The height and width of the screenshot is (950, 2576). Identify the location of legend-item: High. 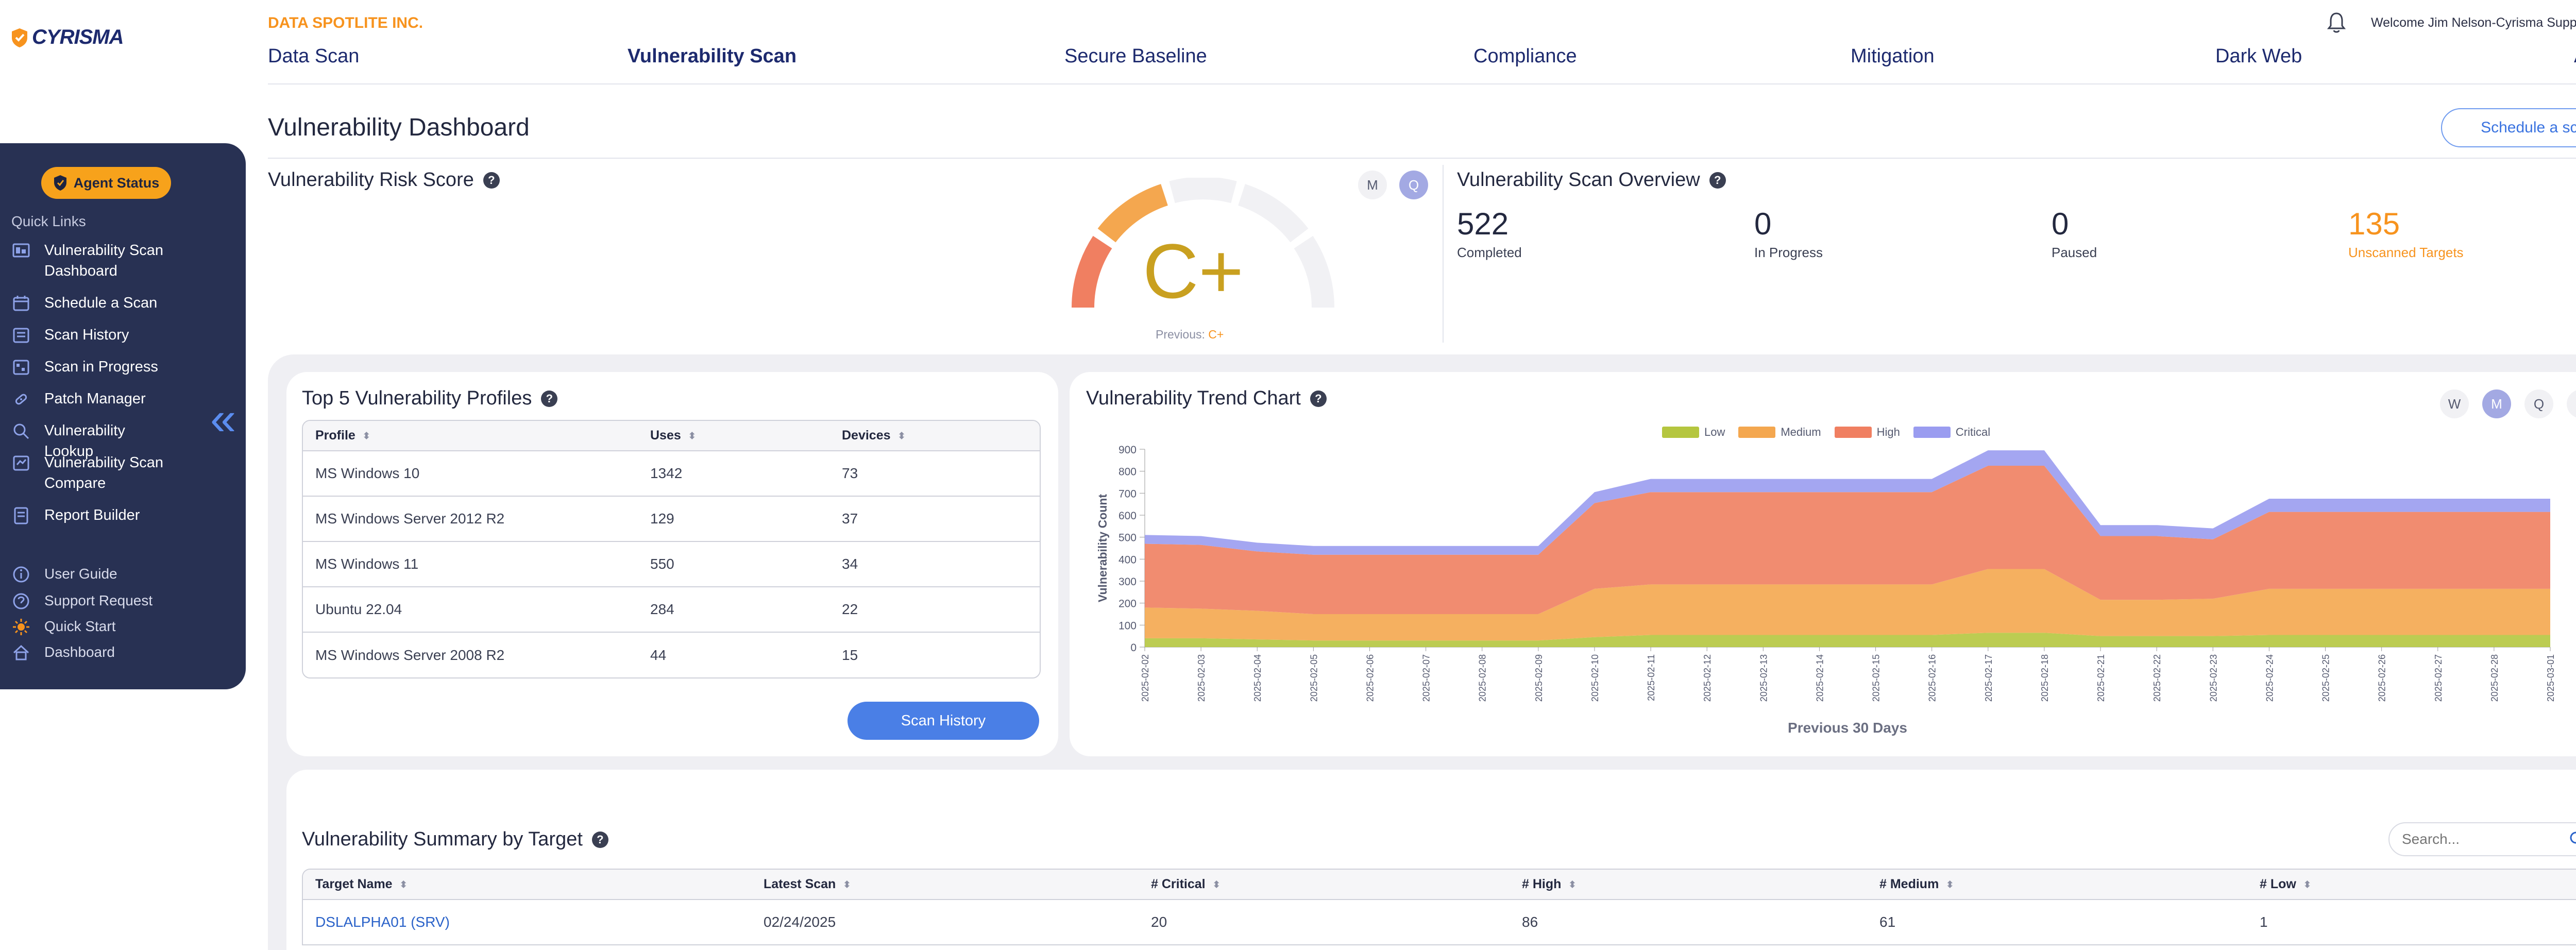
(1867, 432).